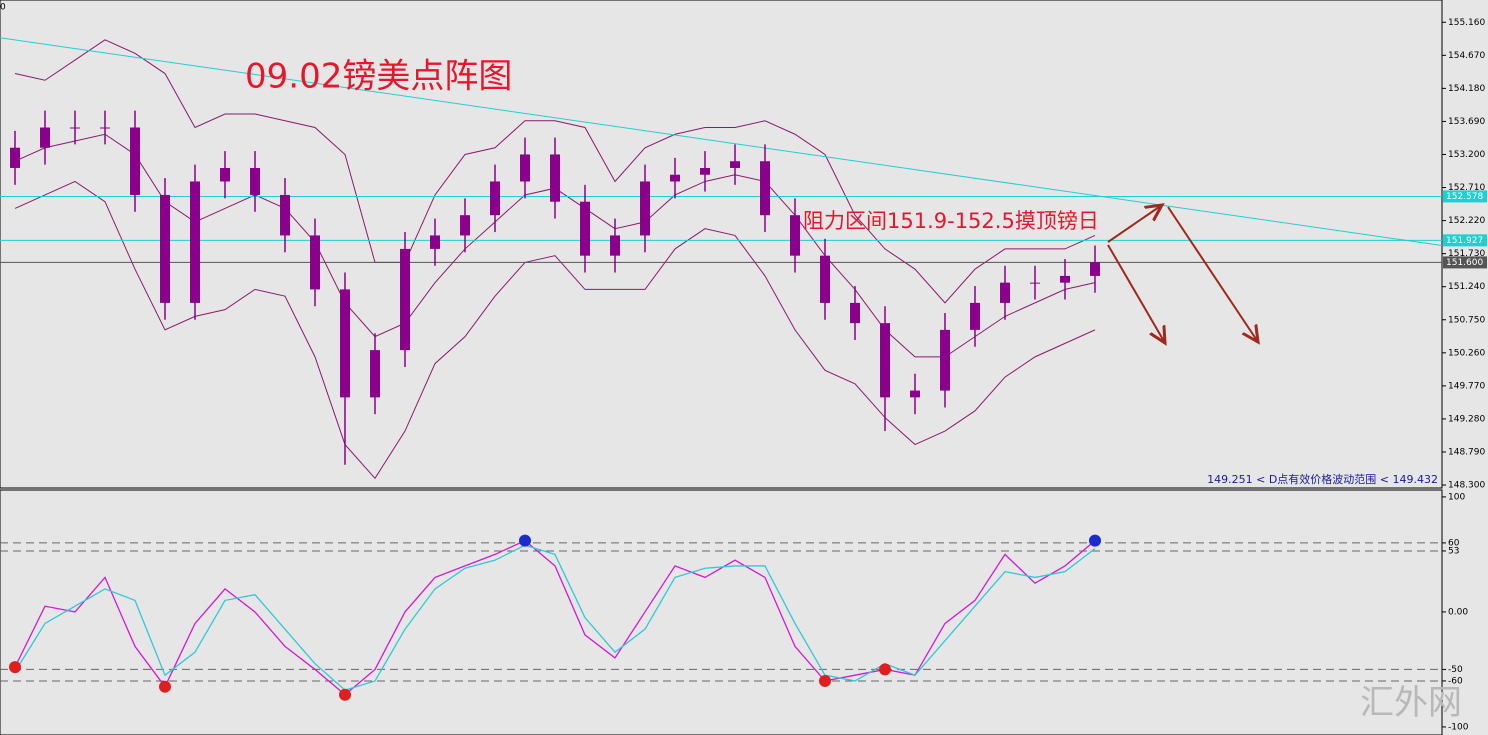 The height and width of the screenshot is (735, 1488). Describe the element at coordinates (3, 8) in the screenshot. I see `corner-label: 0` at that location.